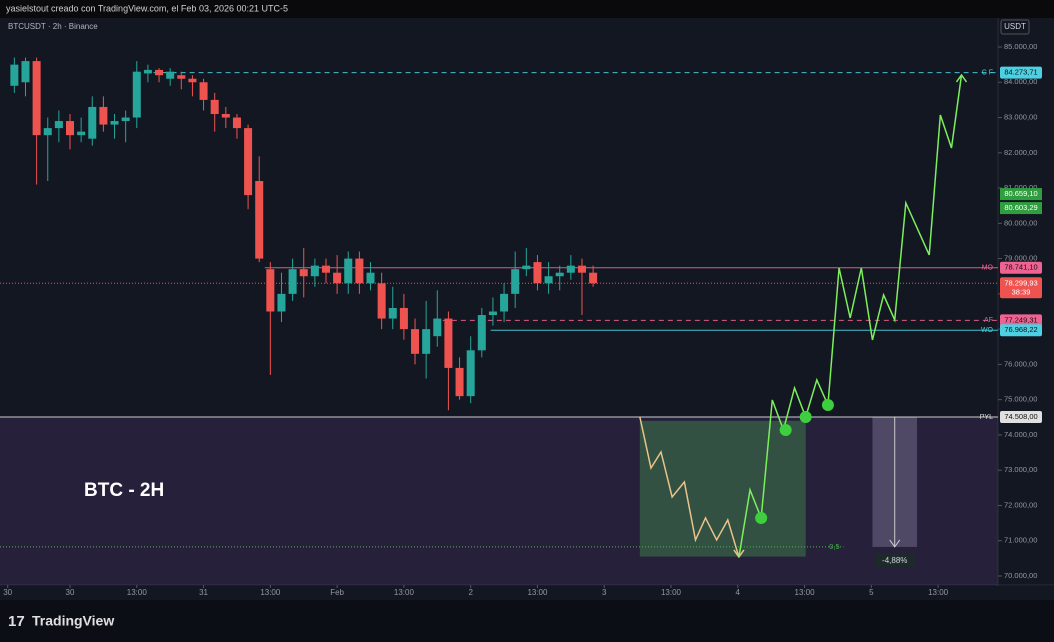  What do you see at coordinates (834, 546) in the screenshot?
I see `fib-label: 0,5` at bounding box center [834, 546].